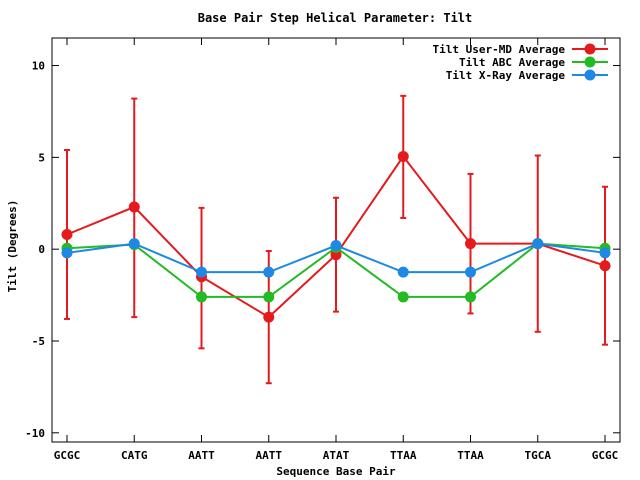  Describe the element at coordinates (41, 157) in the screenshot. I see `y-tick-label: 5` at that location.